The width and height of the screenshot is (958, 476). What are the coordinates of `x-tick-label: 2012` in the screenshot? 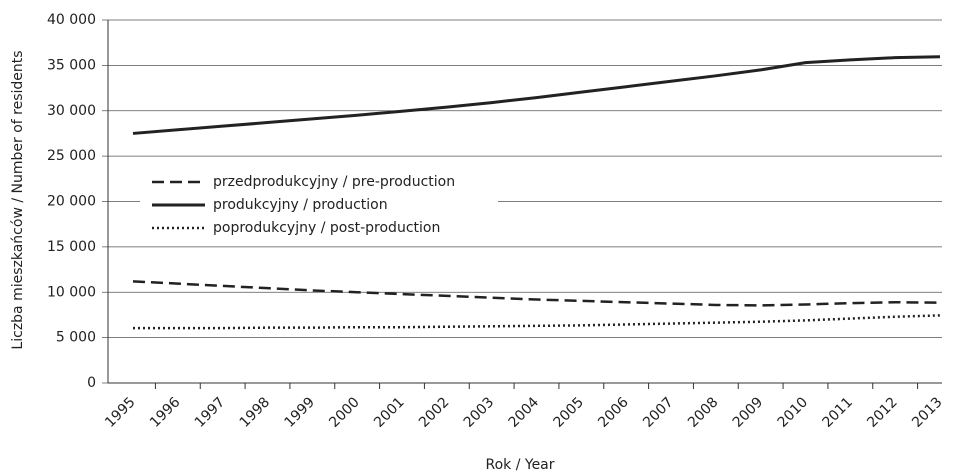 It's located at (882, 412).